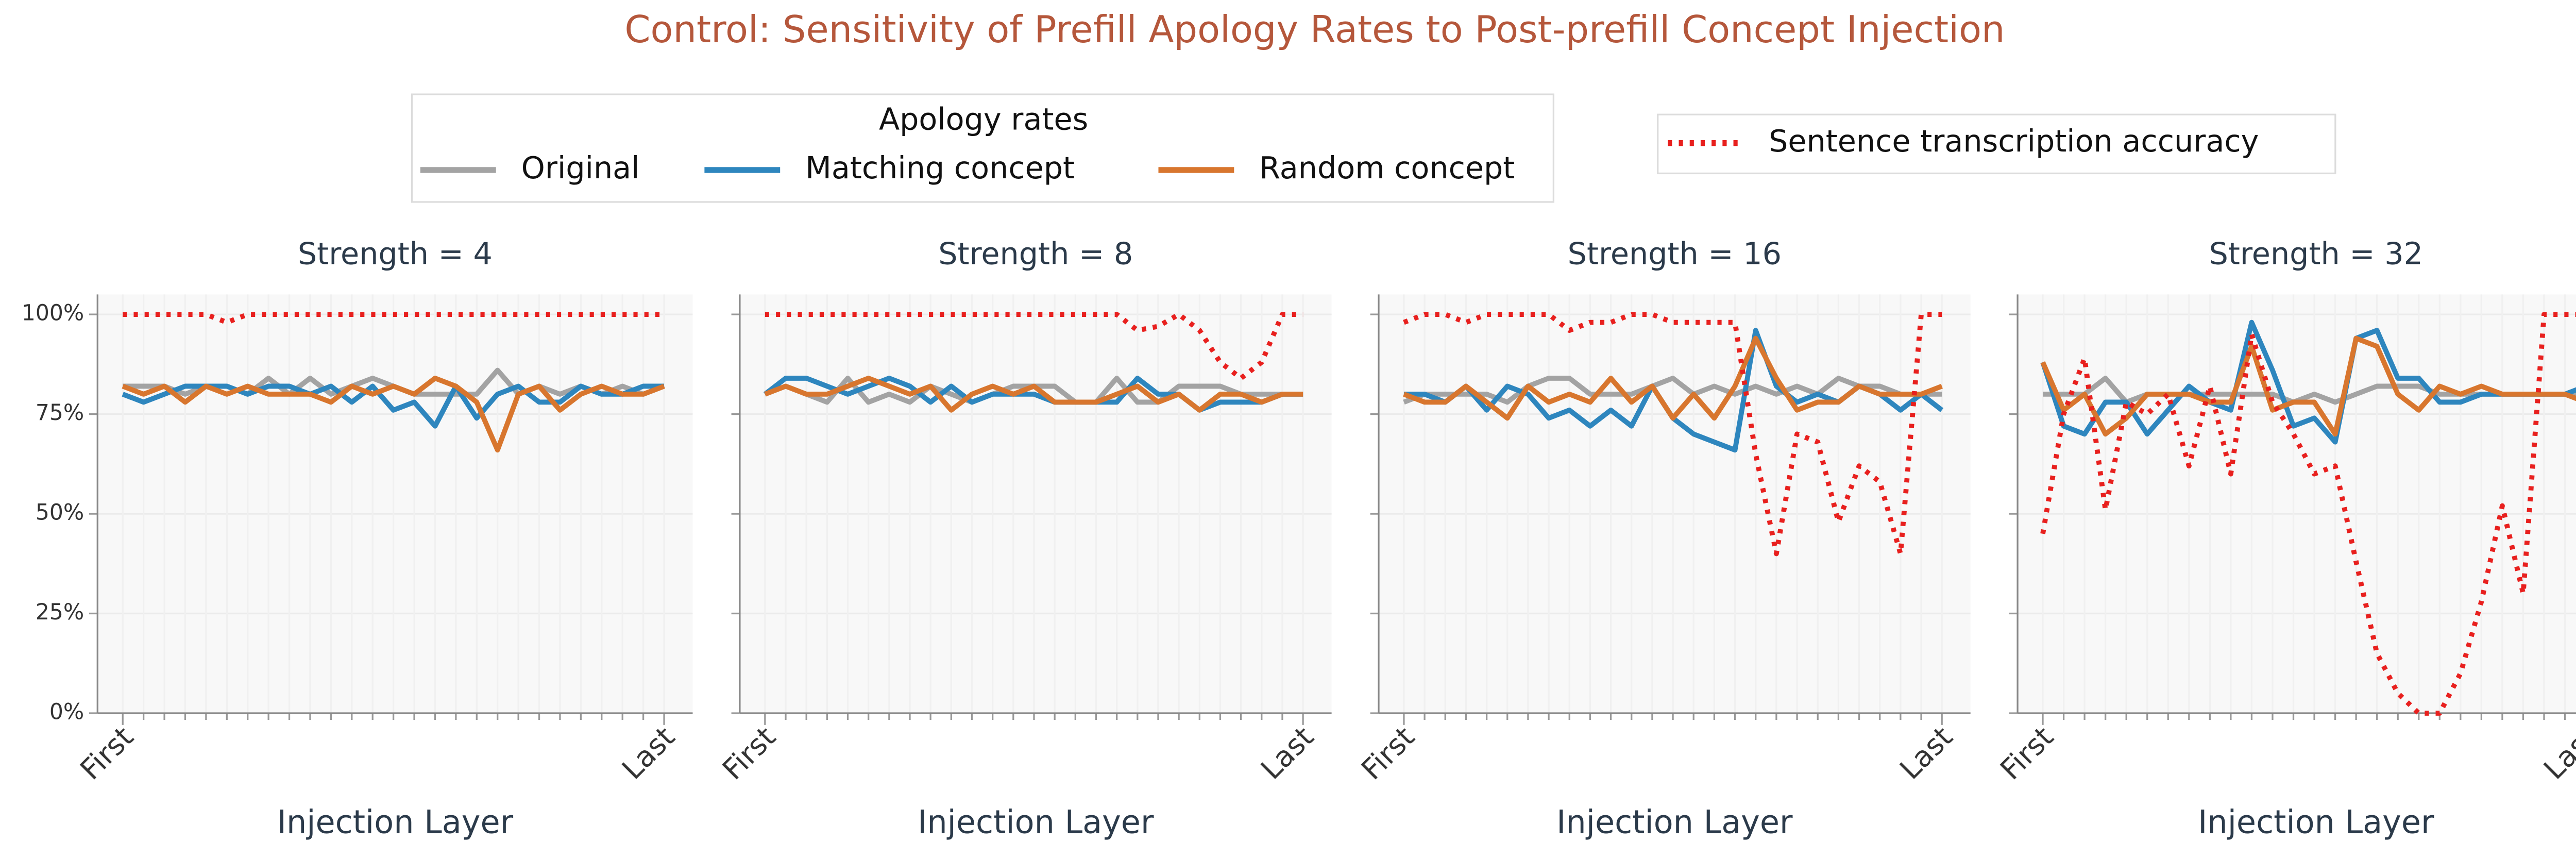 The width and height of the screenshot is (2576, 858). I want to click on panel-title: Strength = 4, so click(395, 253).